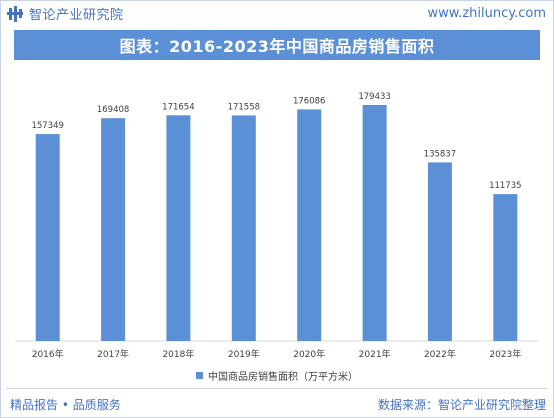 Image resolution: width=554 pixels, height=418 pixels. Describe the element at coordinates (15, 13) in the screenshot. I see `logo-mark-icon` at that location.